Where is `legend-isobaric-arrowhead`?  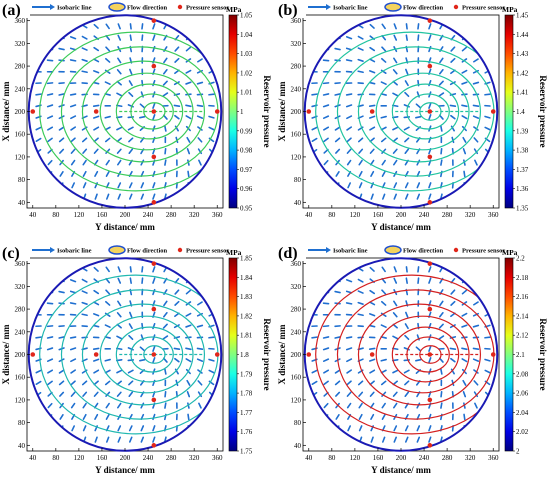
legend-isobaric-arrowhead is located at coordinates (52, 7).